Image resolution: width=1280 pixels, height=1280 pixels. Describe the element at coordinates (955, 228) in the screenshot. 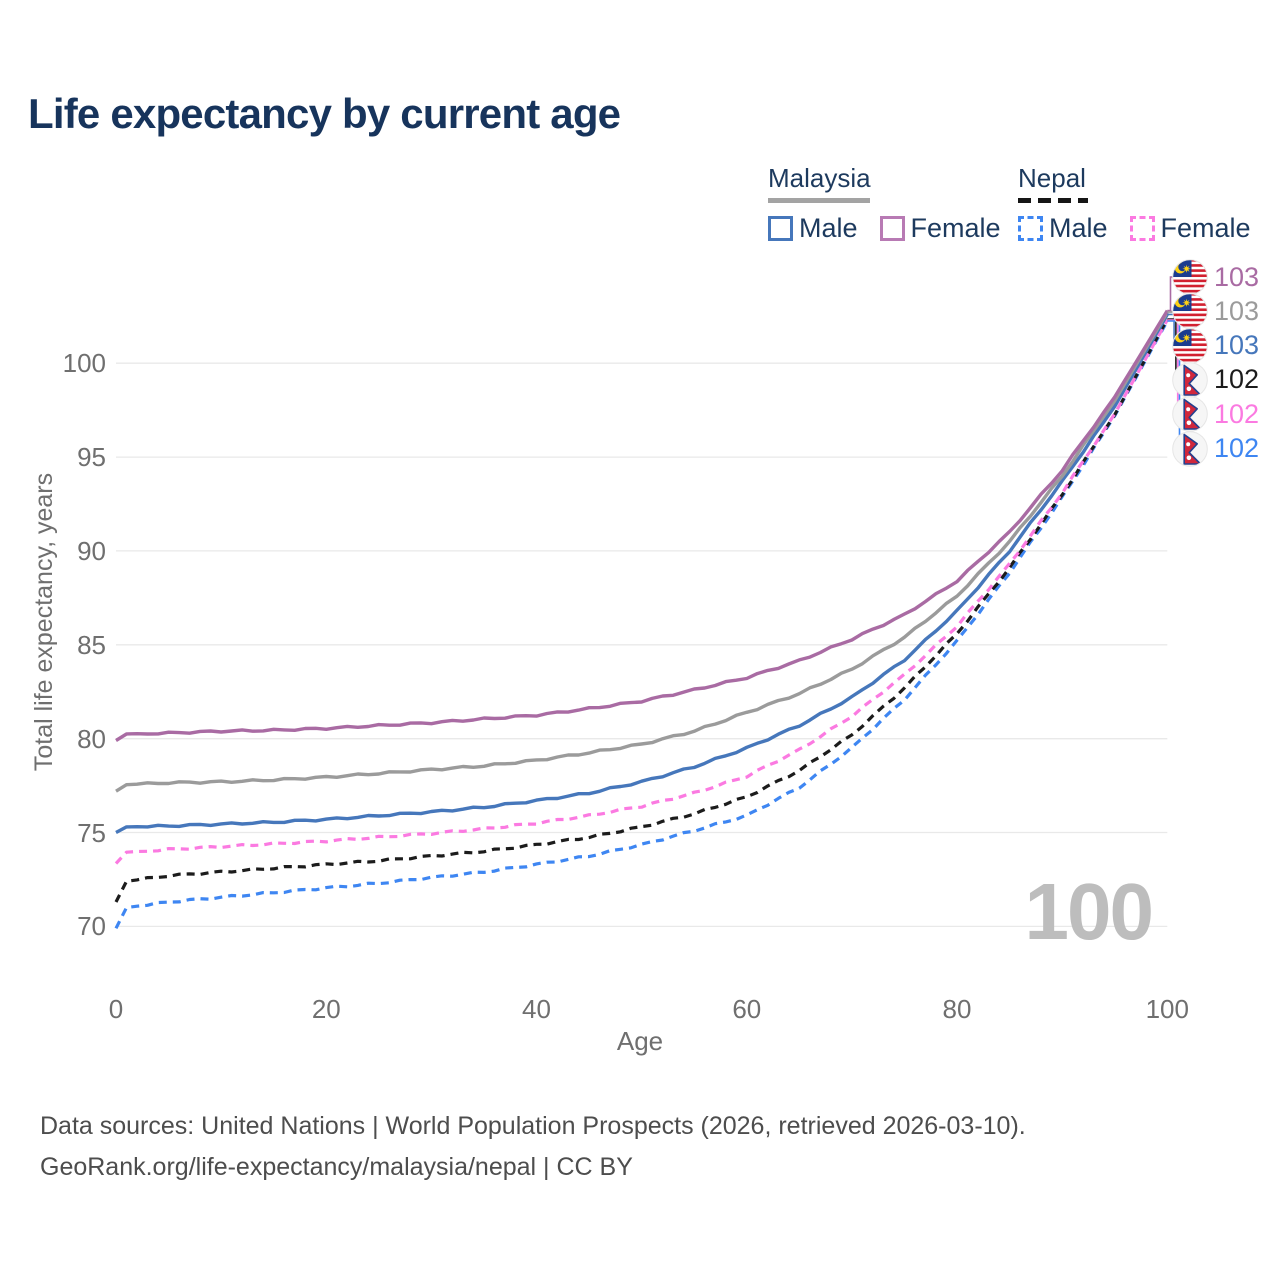

I see `legend-label-malaysia-female: Female` at that location.